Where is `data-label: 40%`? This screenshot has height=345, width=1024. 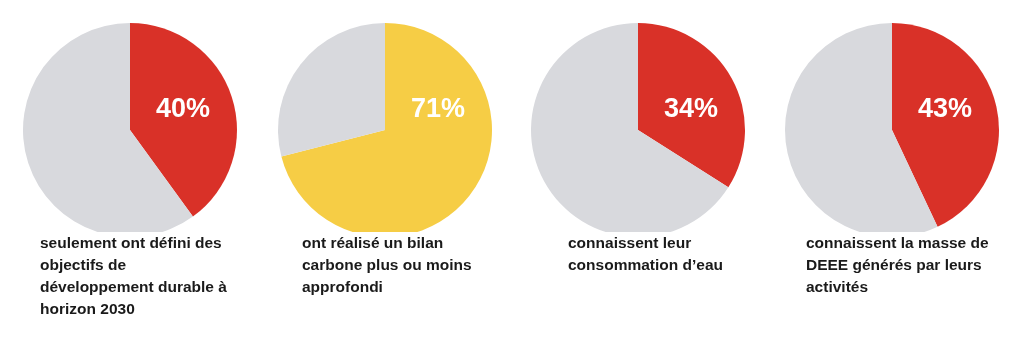
data-label: 40% is located at coordinates (183, 108).